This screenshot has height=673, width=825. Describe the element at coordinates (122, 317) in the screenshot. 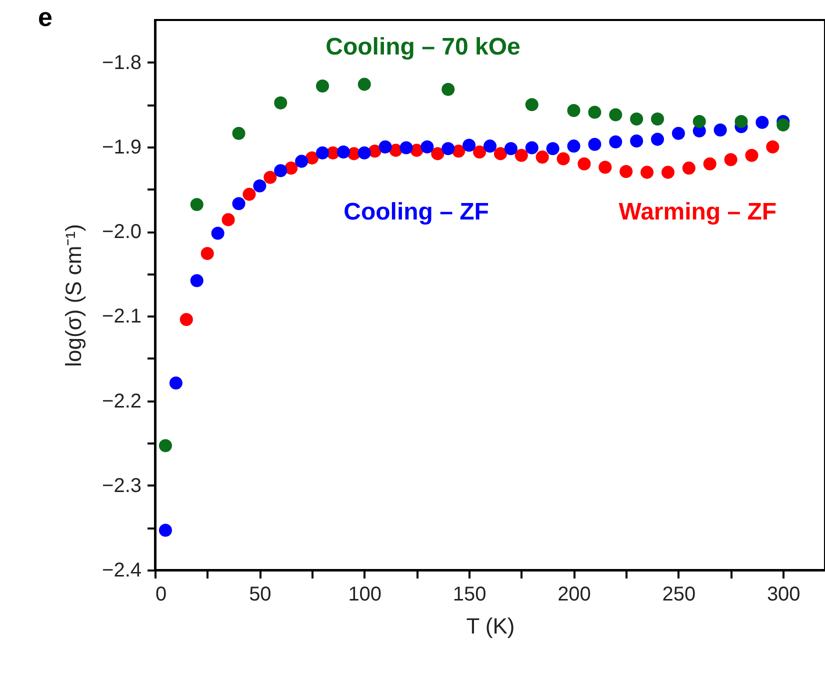

I see `y-tick-label: −2.1` at that location.